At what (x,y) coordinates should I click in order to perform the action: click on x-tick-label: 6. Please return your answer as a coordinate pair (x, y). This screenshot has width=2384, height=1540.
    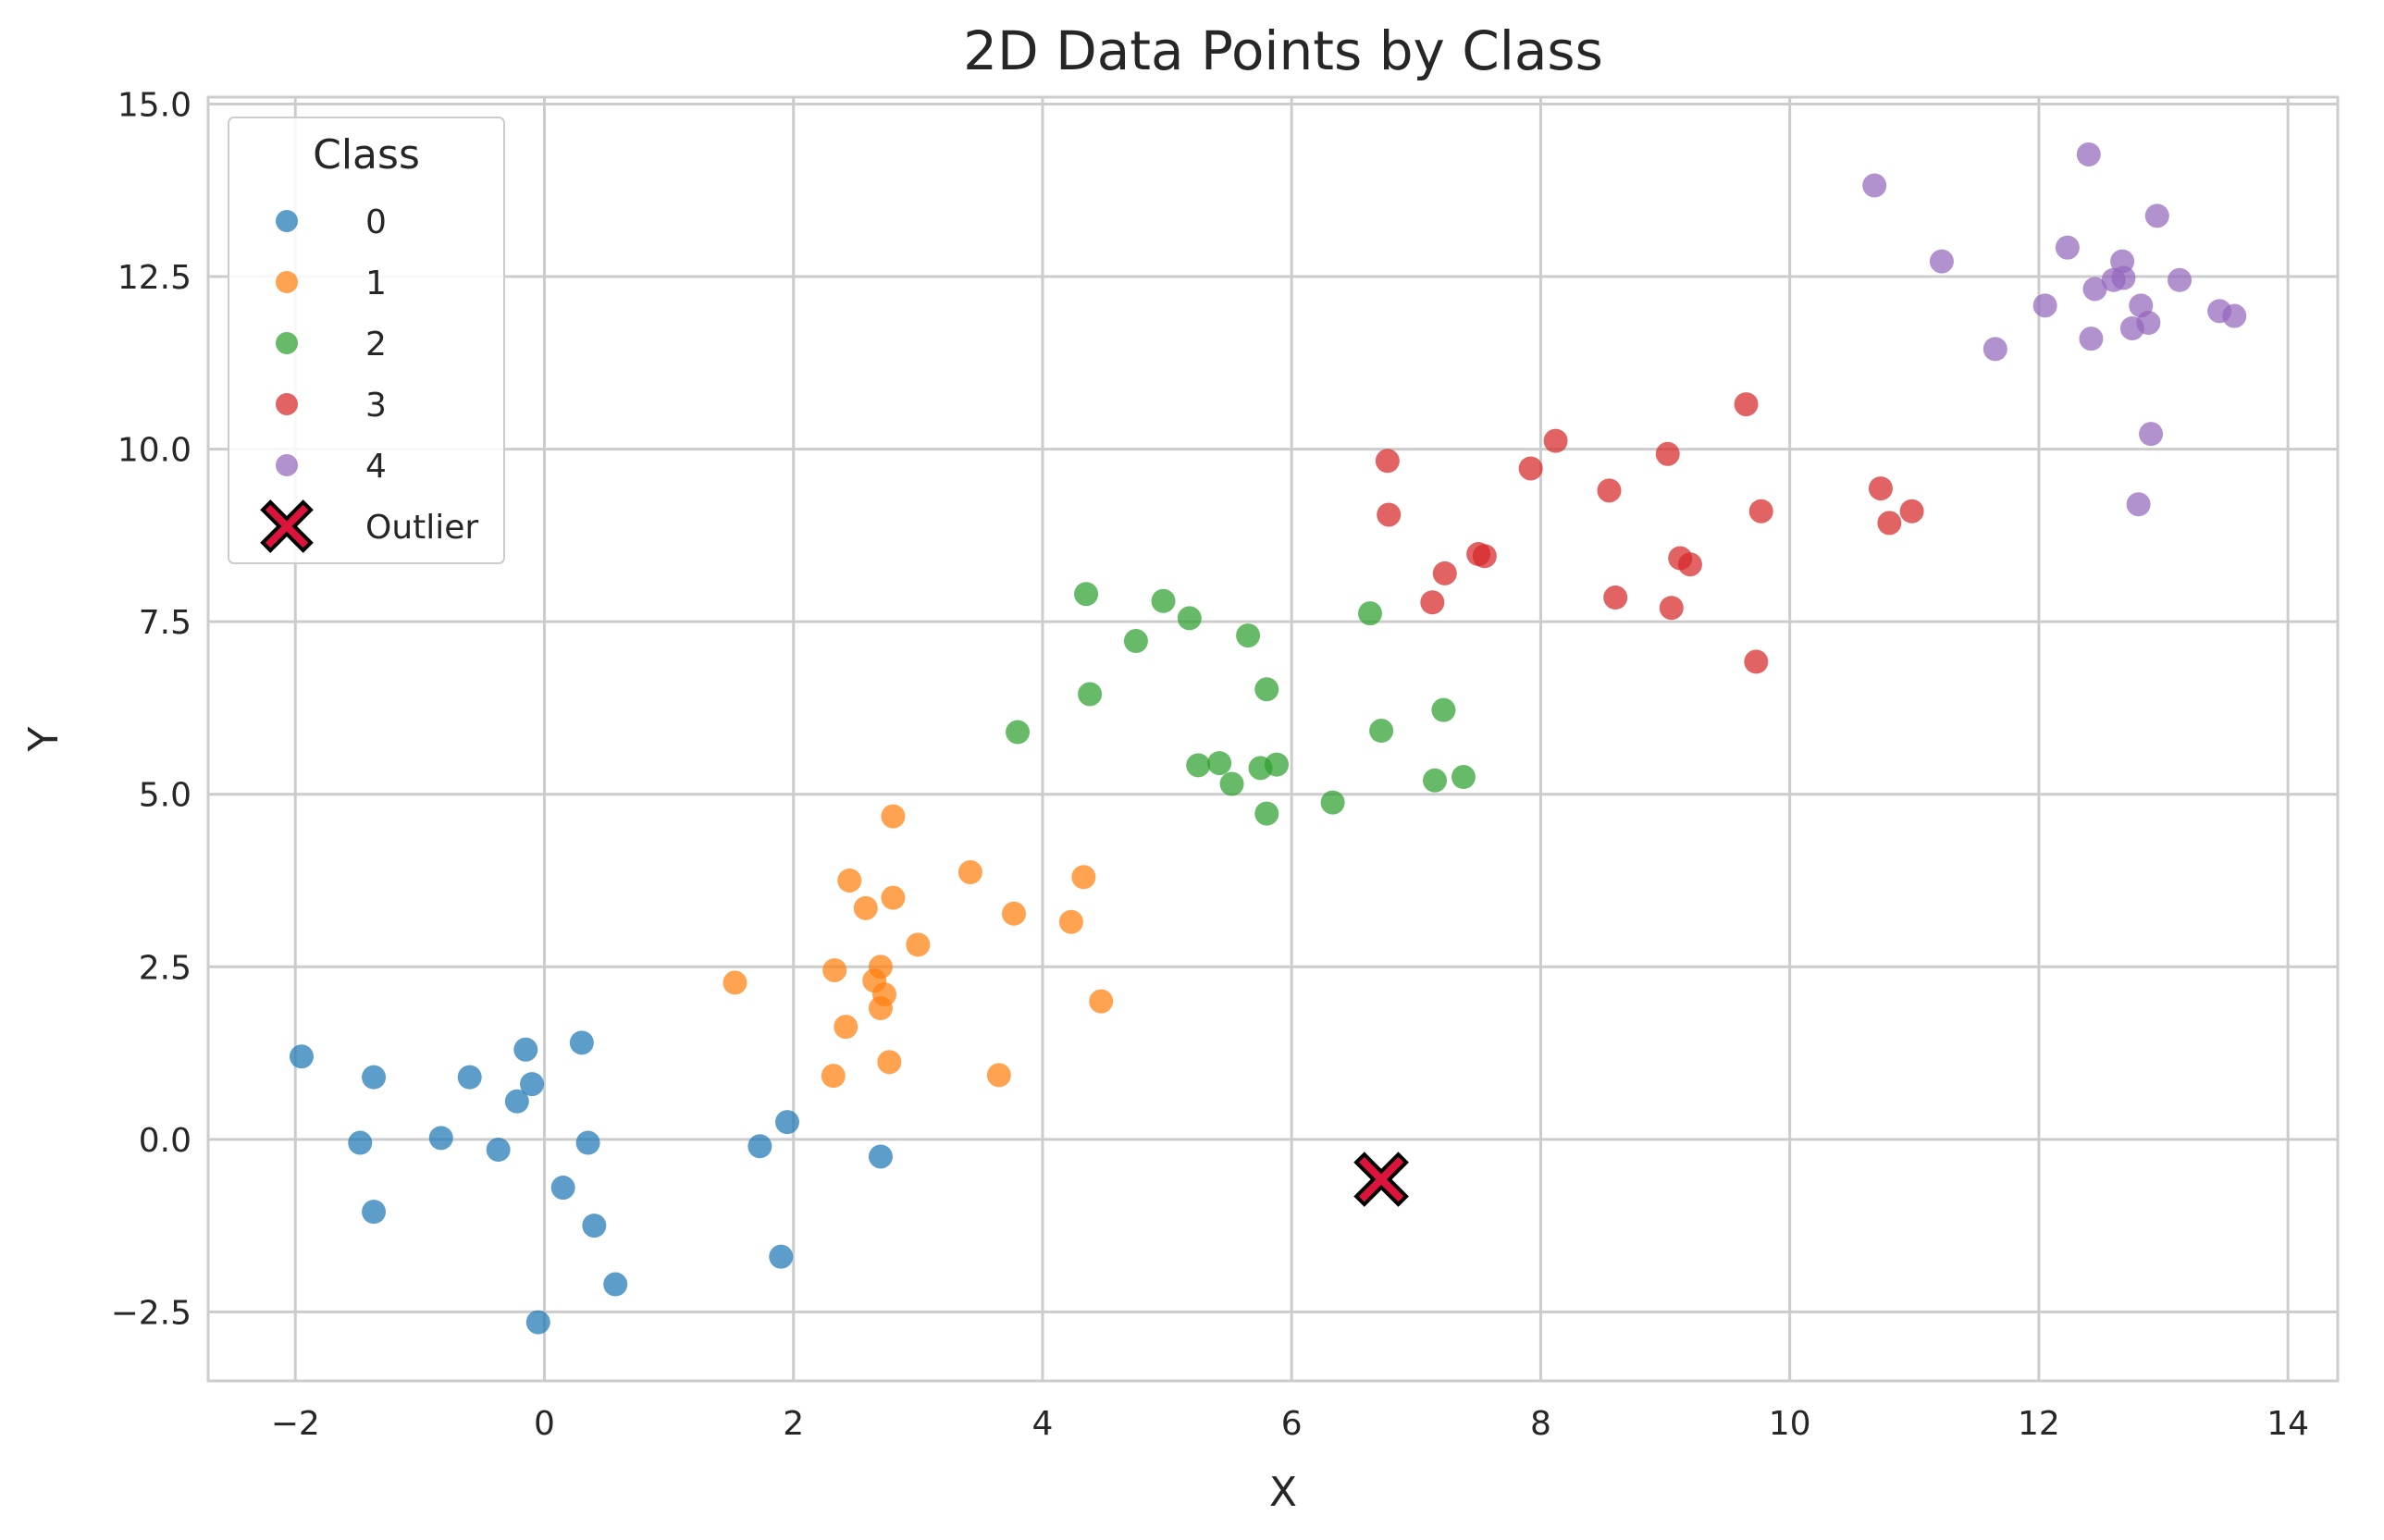
    Looking at the image, I should click on (1292, 1424).